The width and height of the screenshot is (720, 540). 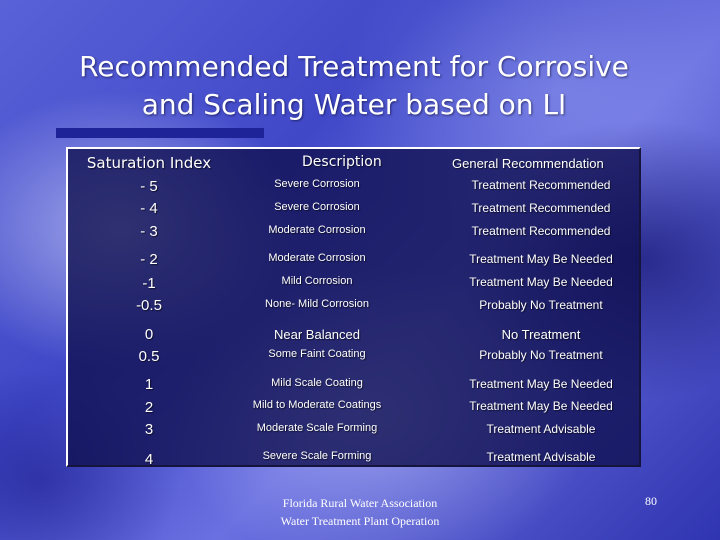 I want to click on row-3-recommendation: Treatment Recommended, so click(x=541, y=231).